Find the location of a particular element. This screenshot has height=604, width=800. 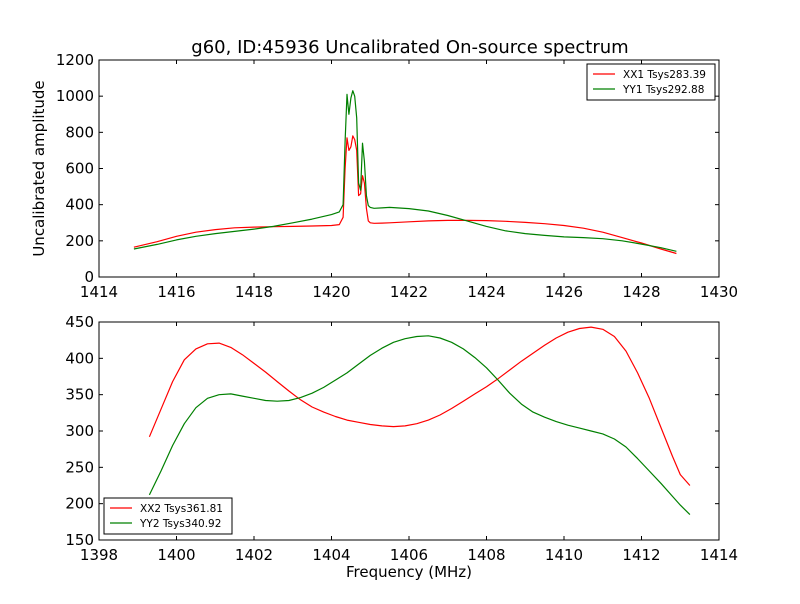

legend-label: XX2 Tsys361.81 is located at coordinates (181, 509).